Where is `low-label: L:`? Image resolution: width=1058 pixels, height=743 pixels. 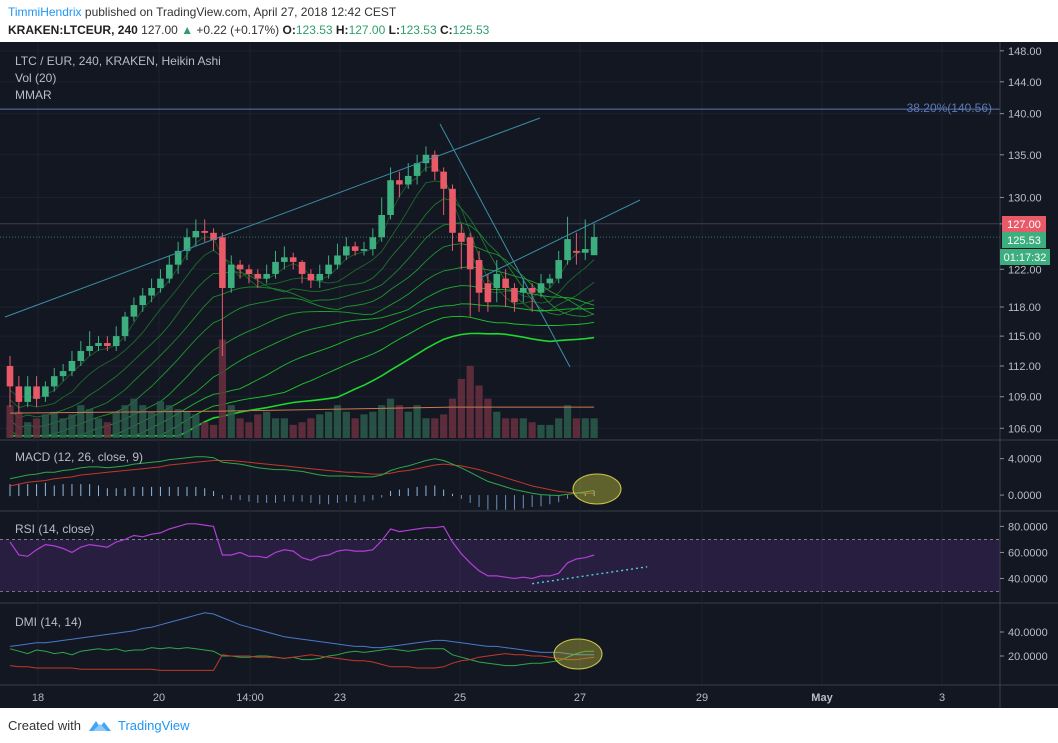
low-label: L: is located at coordinates (394, 30).